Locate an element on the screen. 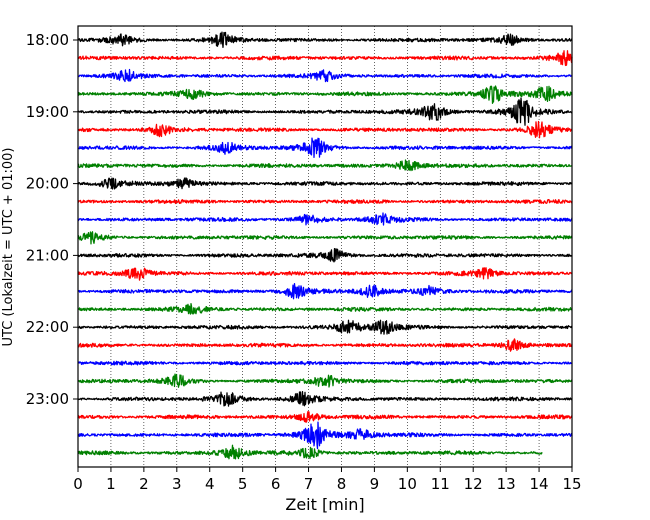  trace-1900 is located at coordinates (325, 111).